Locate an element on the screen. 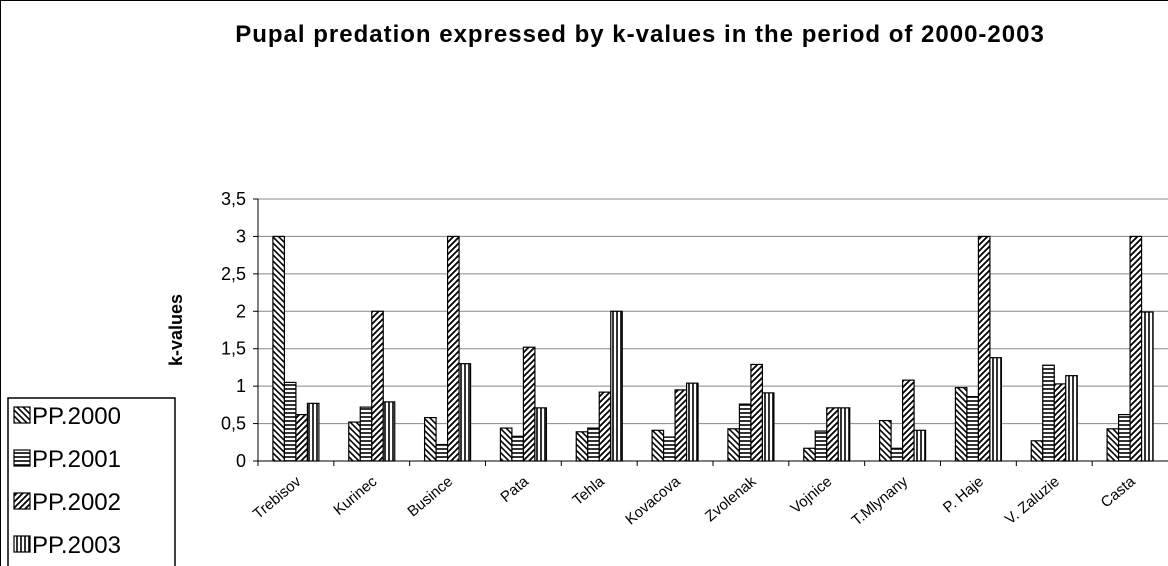  y-tick-label: 3 is located at coordinates (241, 236).